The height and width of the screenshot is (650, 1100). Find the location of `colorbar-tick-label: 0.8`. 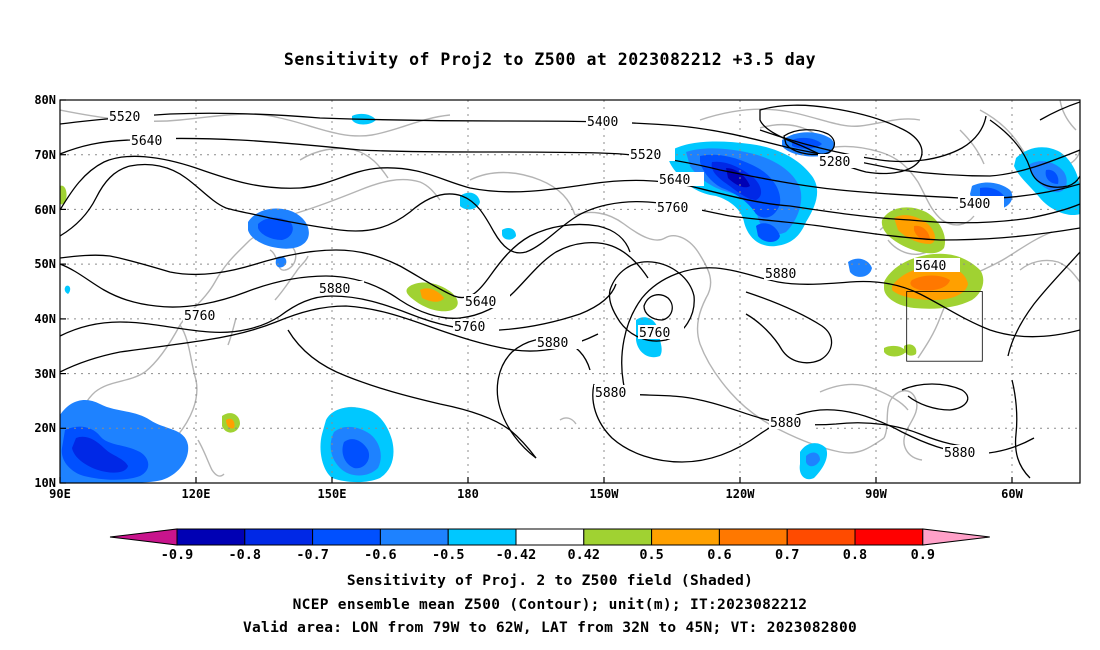

colorbar-tick-label: 0.8 is located at coordinates (855, 555).